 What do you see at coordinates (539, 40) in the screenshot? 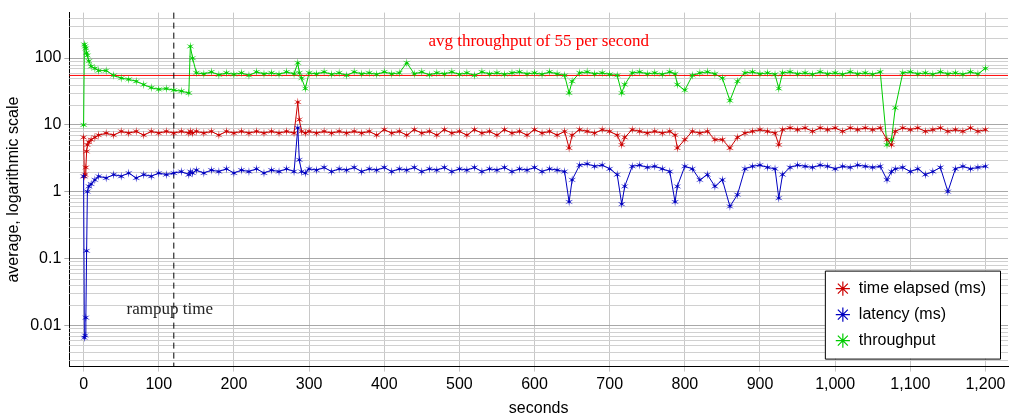
I see `ref-line-label: avg throughput of 55 per second` at bounding box center [539, 40].